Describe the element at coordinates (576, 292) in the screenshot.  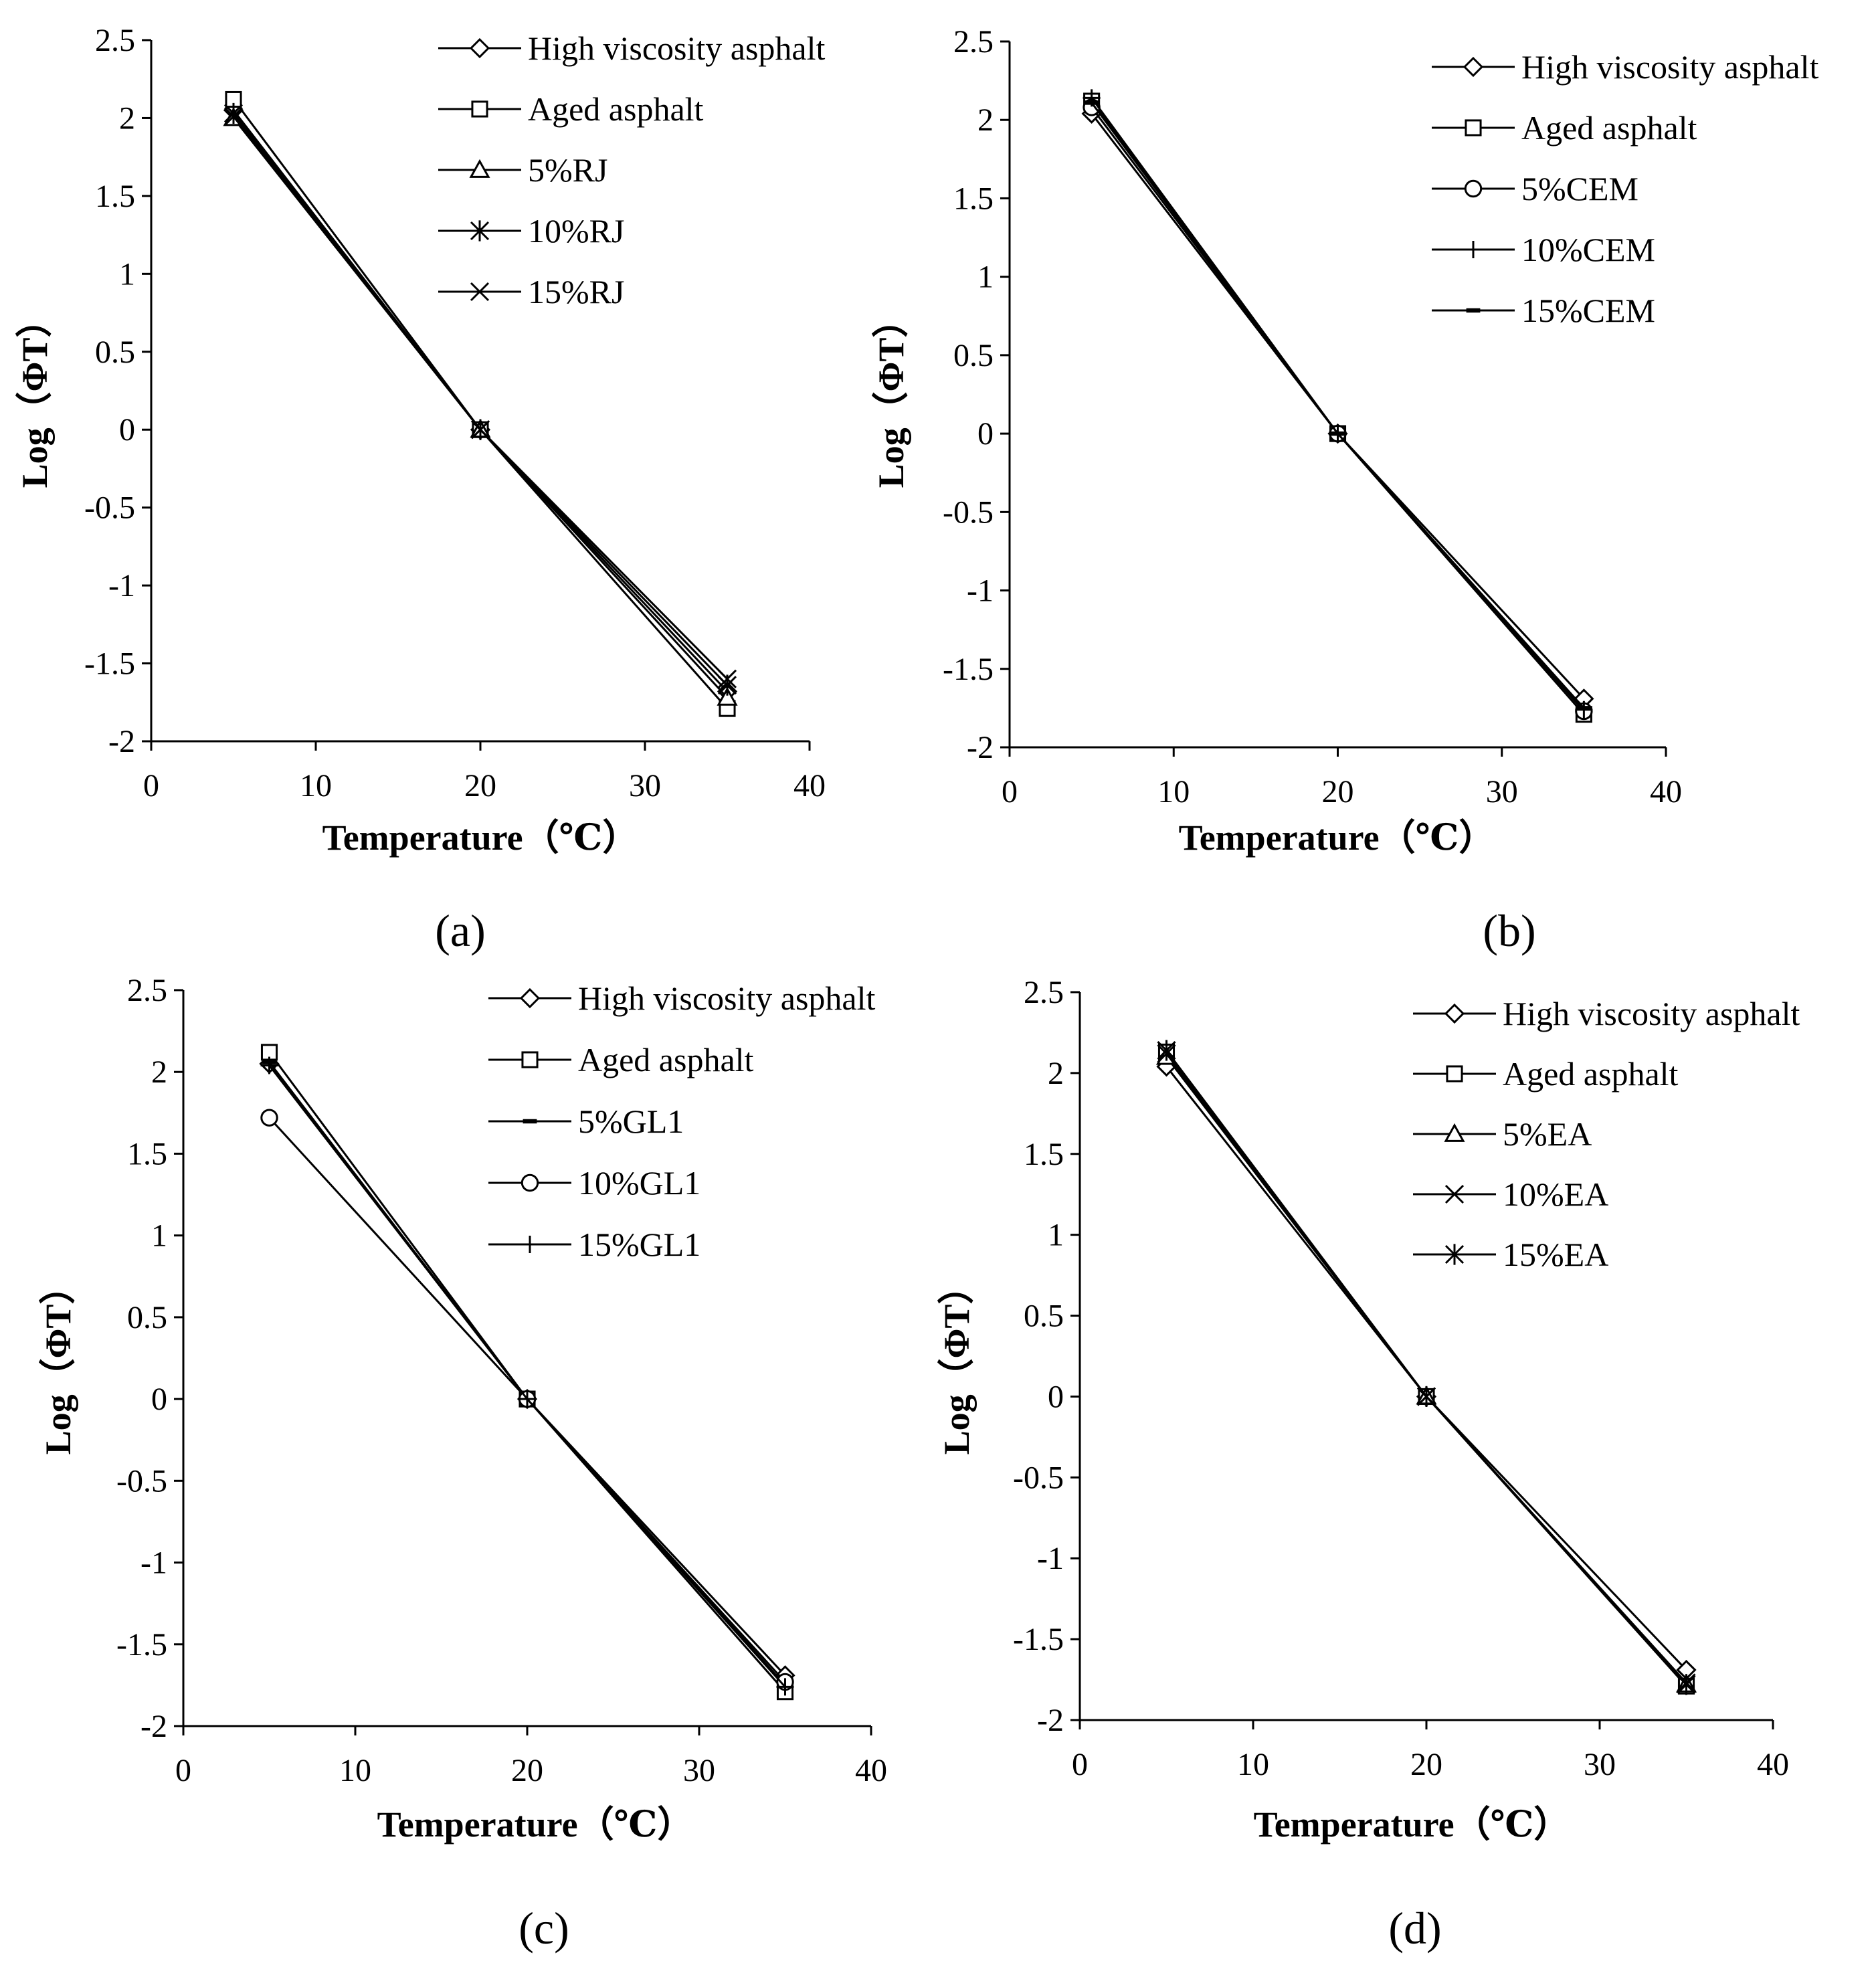
I see `legend-label: 15%RJ` at that location.